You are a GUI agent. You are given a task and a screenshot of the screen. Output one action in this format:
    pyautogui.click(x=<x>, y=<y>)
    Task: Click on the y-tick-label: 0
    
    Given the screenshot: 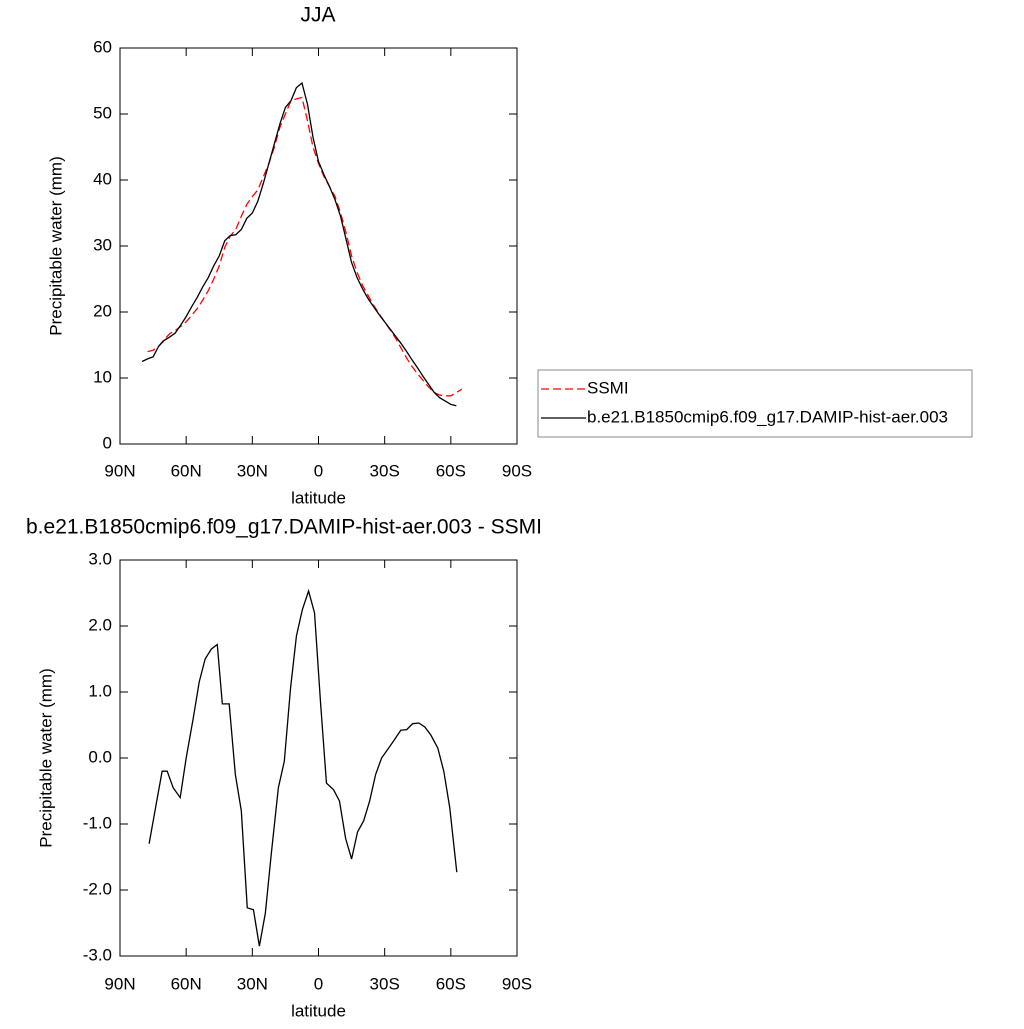 What is the action you would take?
    pyautogui.click(x=107, y=442)
    